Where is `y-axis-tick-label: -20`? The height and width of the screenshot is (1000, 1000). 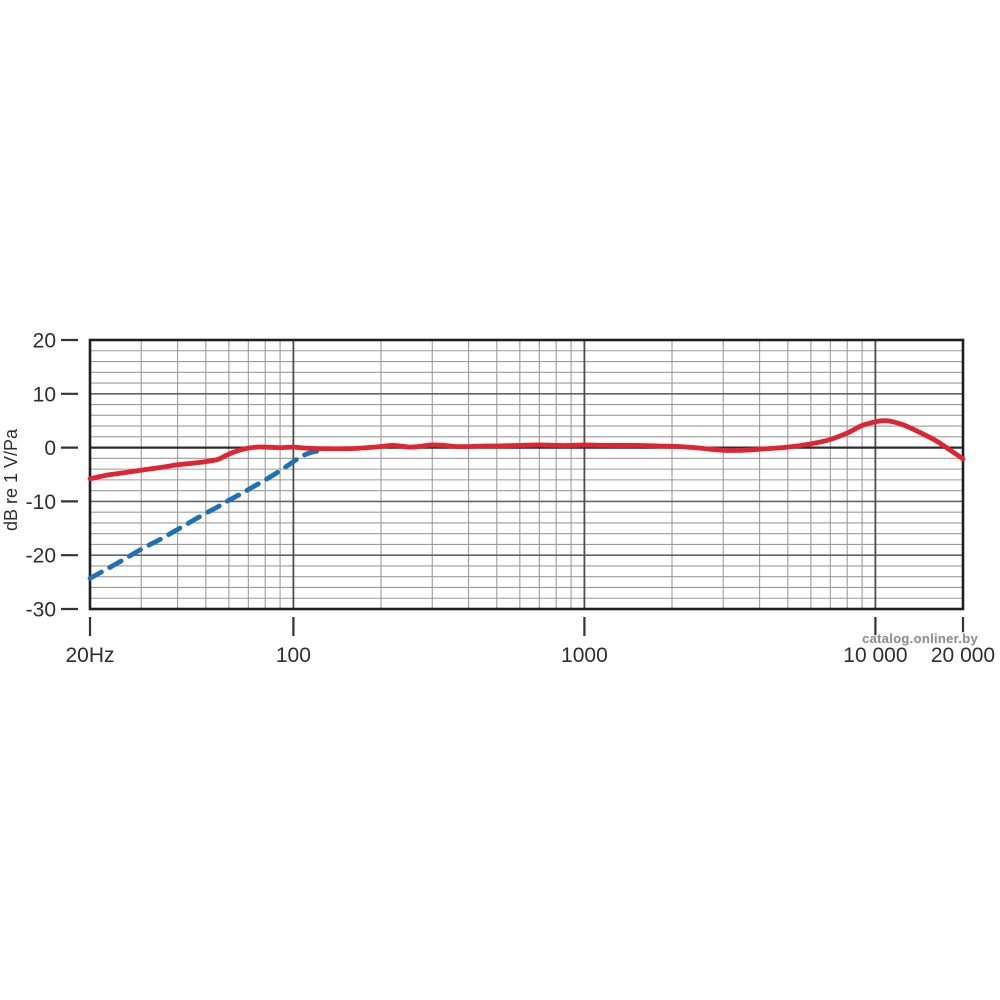
y-axis-tick-label: -20 is located at coordinates (41, 556).